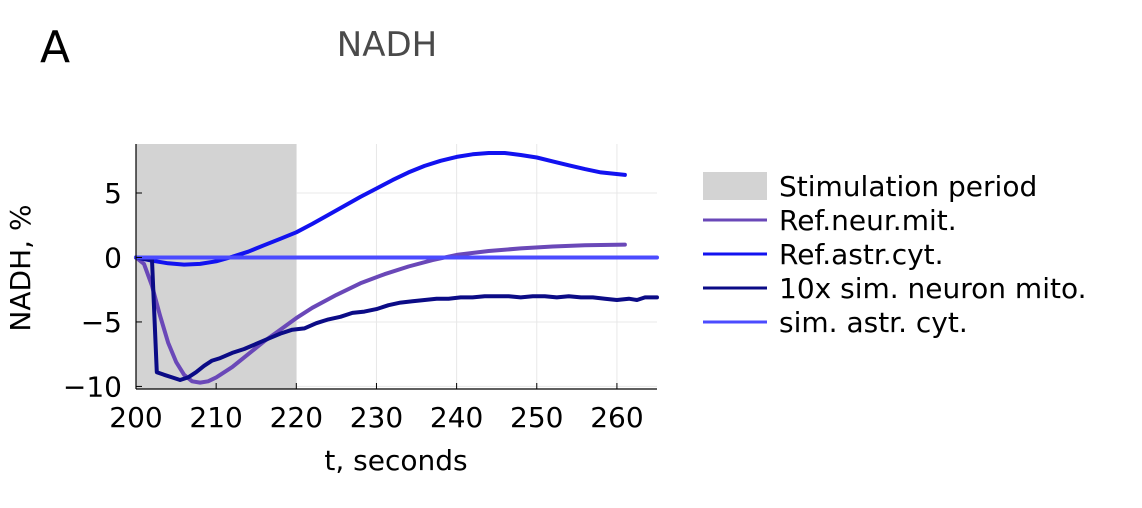 This screenshot has width=1142, height=508. What do you see at coordinates (456, 417) in the screenshot?
I see `x-tick-label: 240` at bounding box center [456, 417].